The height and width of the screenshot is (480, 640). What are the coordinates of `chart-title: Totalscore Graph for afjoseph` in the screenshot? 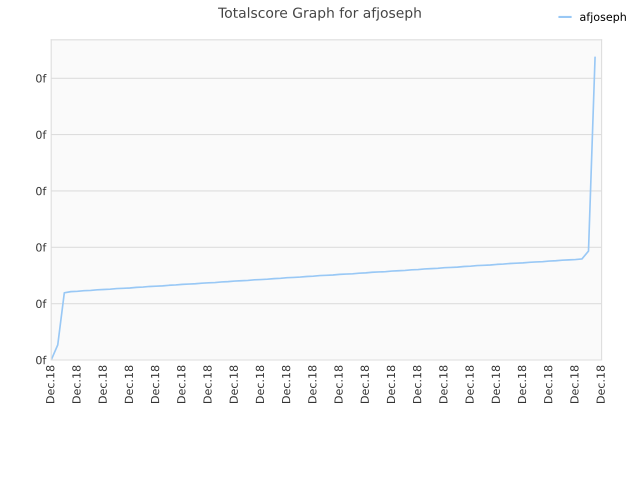 It's located at (319, 14).